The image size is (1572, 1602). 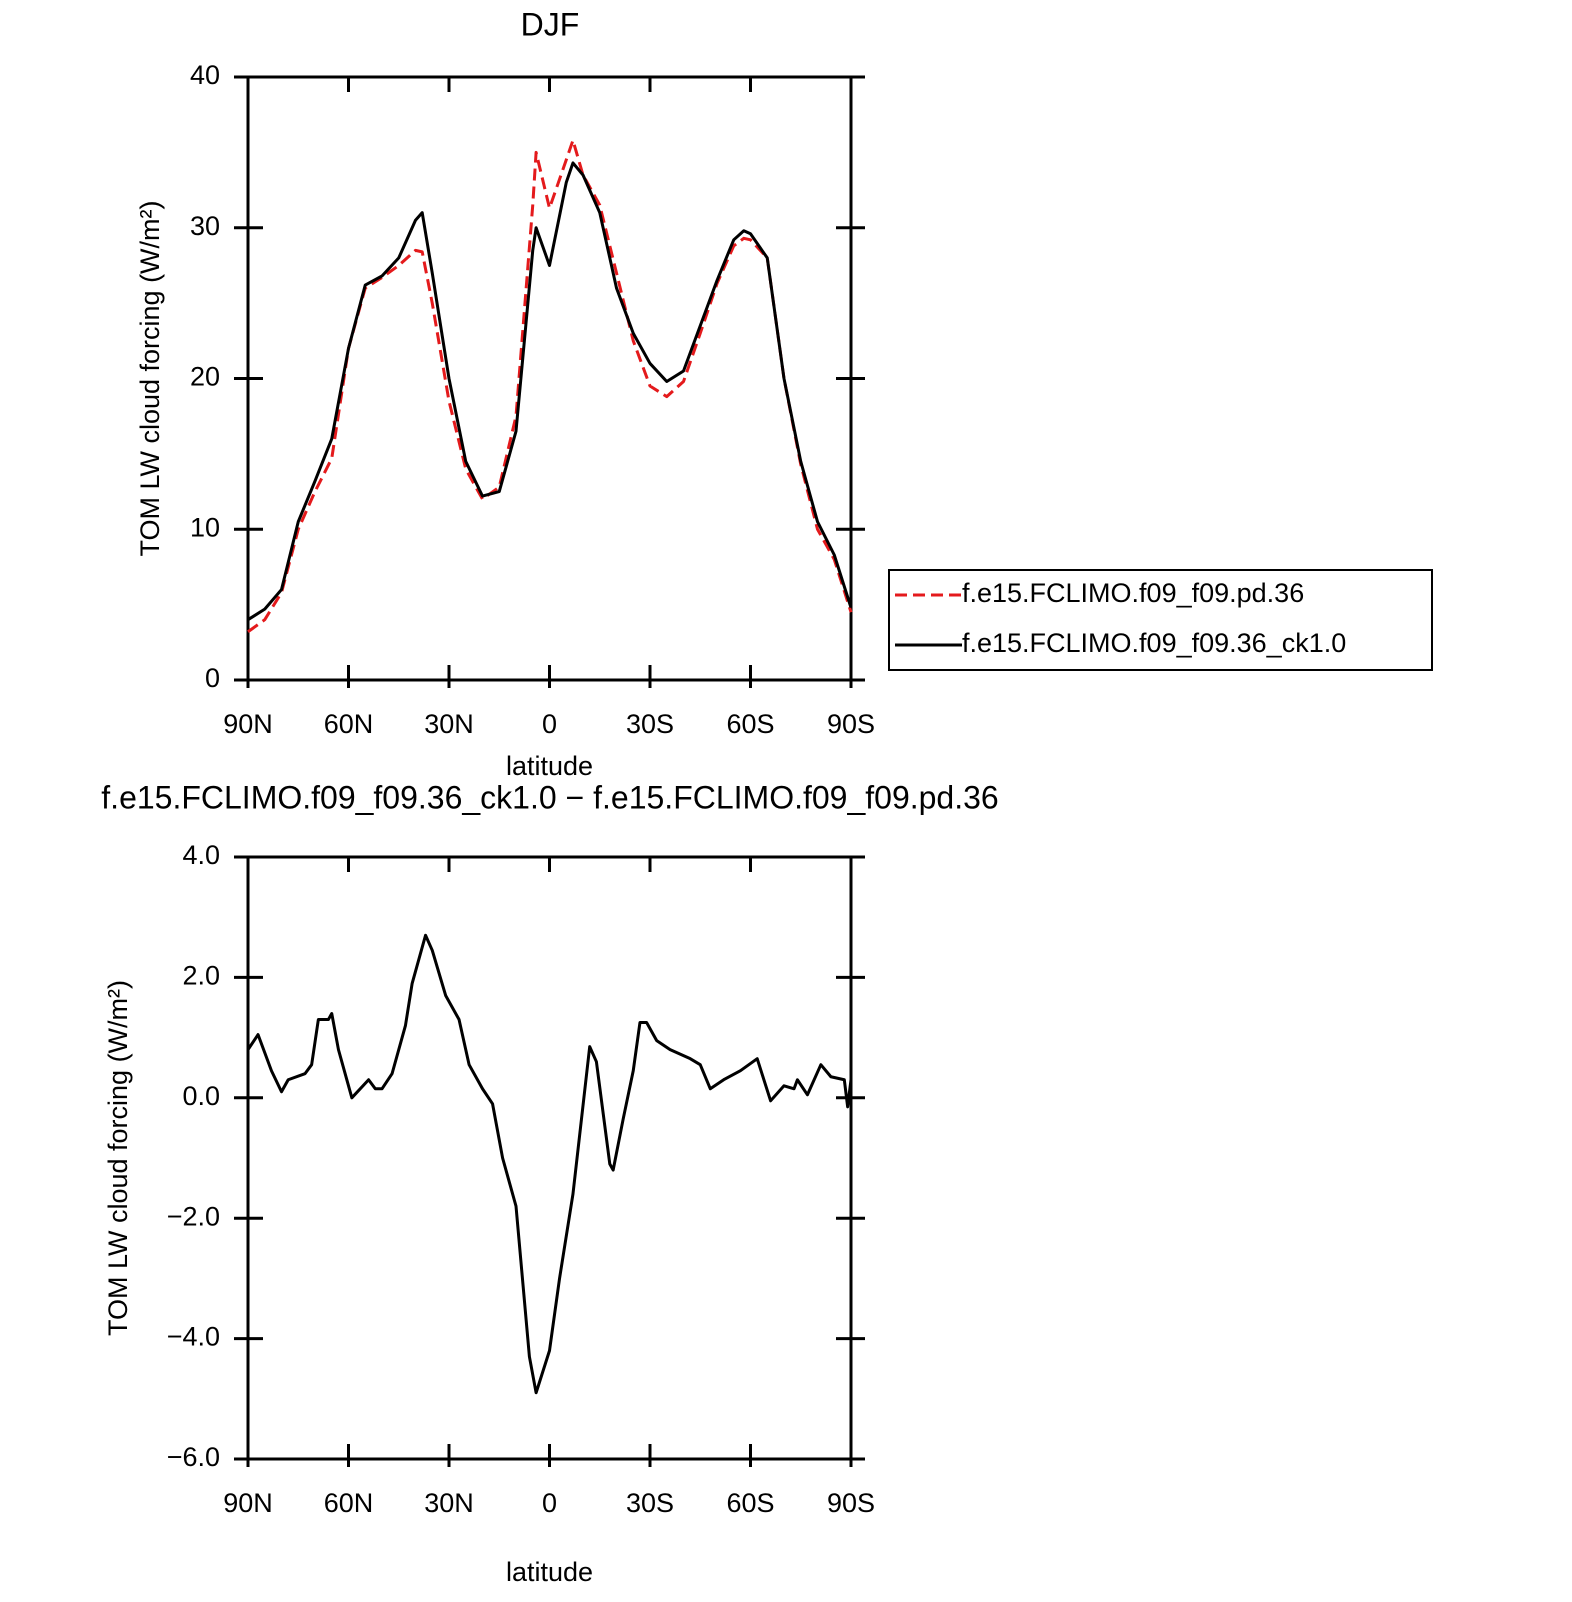 I want to click on y-tick-label: −4.0, so click(x=193, y=1337).